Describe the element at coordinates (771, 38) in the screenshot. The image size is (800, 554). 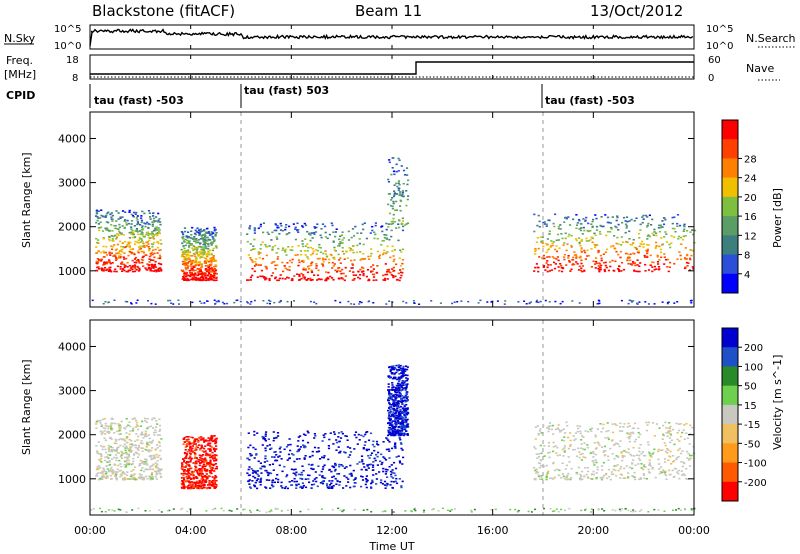
I see `nsearch-label: N.Search` at that location.